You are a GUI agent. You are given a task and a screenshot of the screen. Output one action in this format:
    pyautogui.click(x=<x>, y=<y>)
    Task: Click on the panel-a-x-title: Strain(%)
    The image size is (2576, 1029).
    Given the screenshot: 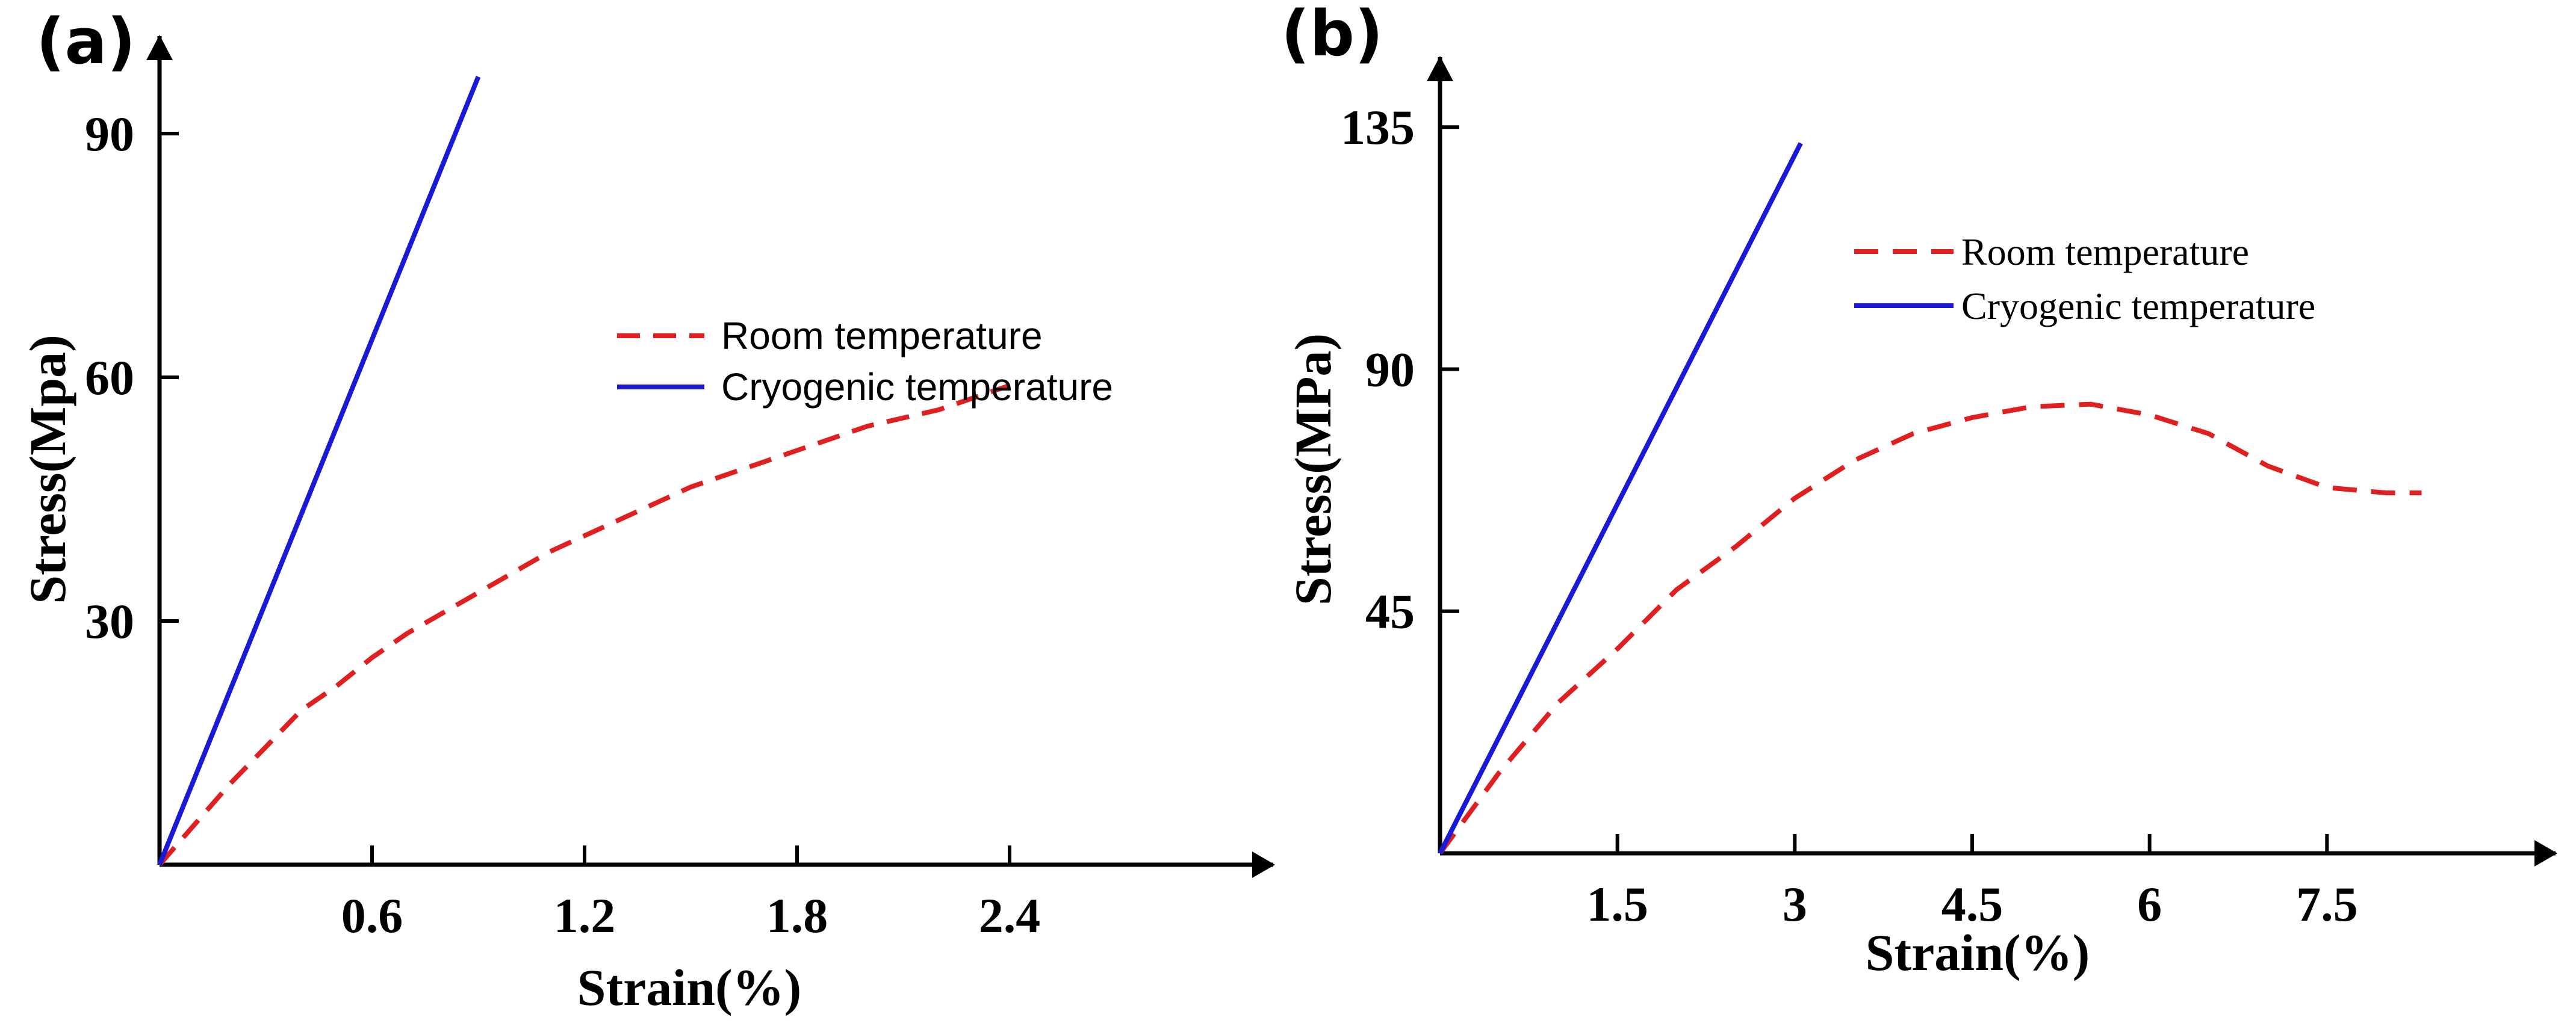 What is the action you would take?
    pyautogui.click(x=689, y=987)
    